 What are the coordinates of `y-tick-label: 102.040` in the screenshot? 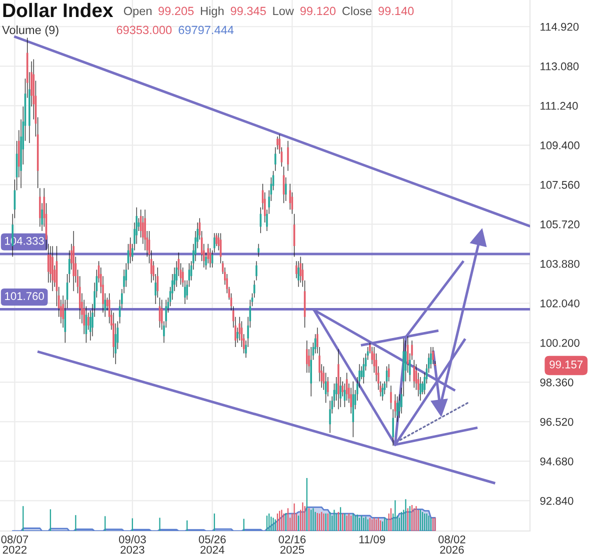 It's located at (560, 303).